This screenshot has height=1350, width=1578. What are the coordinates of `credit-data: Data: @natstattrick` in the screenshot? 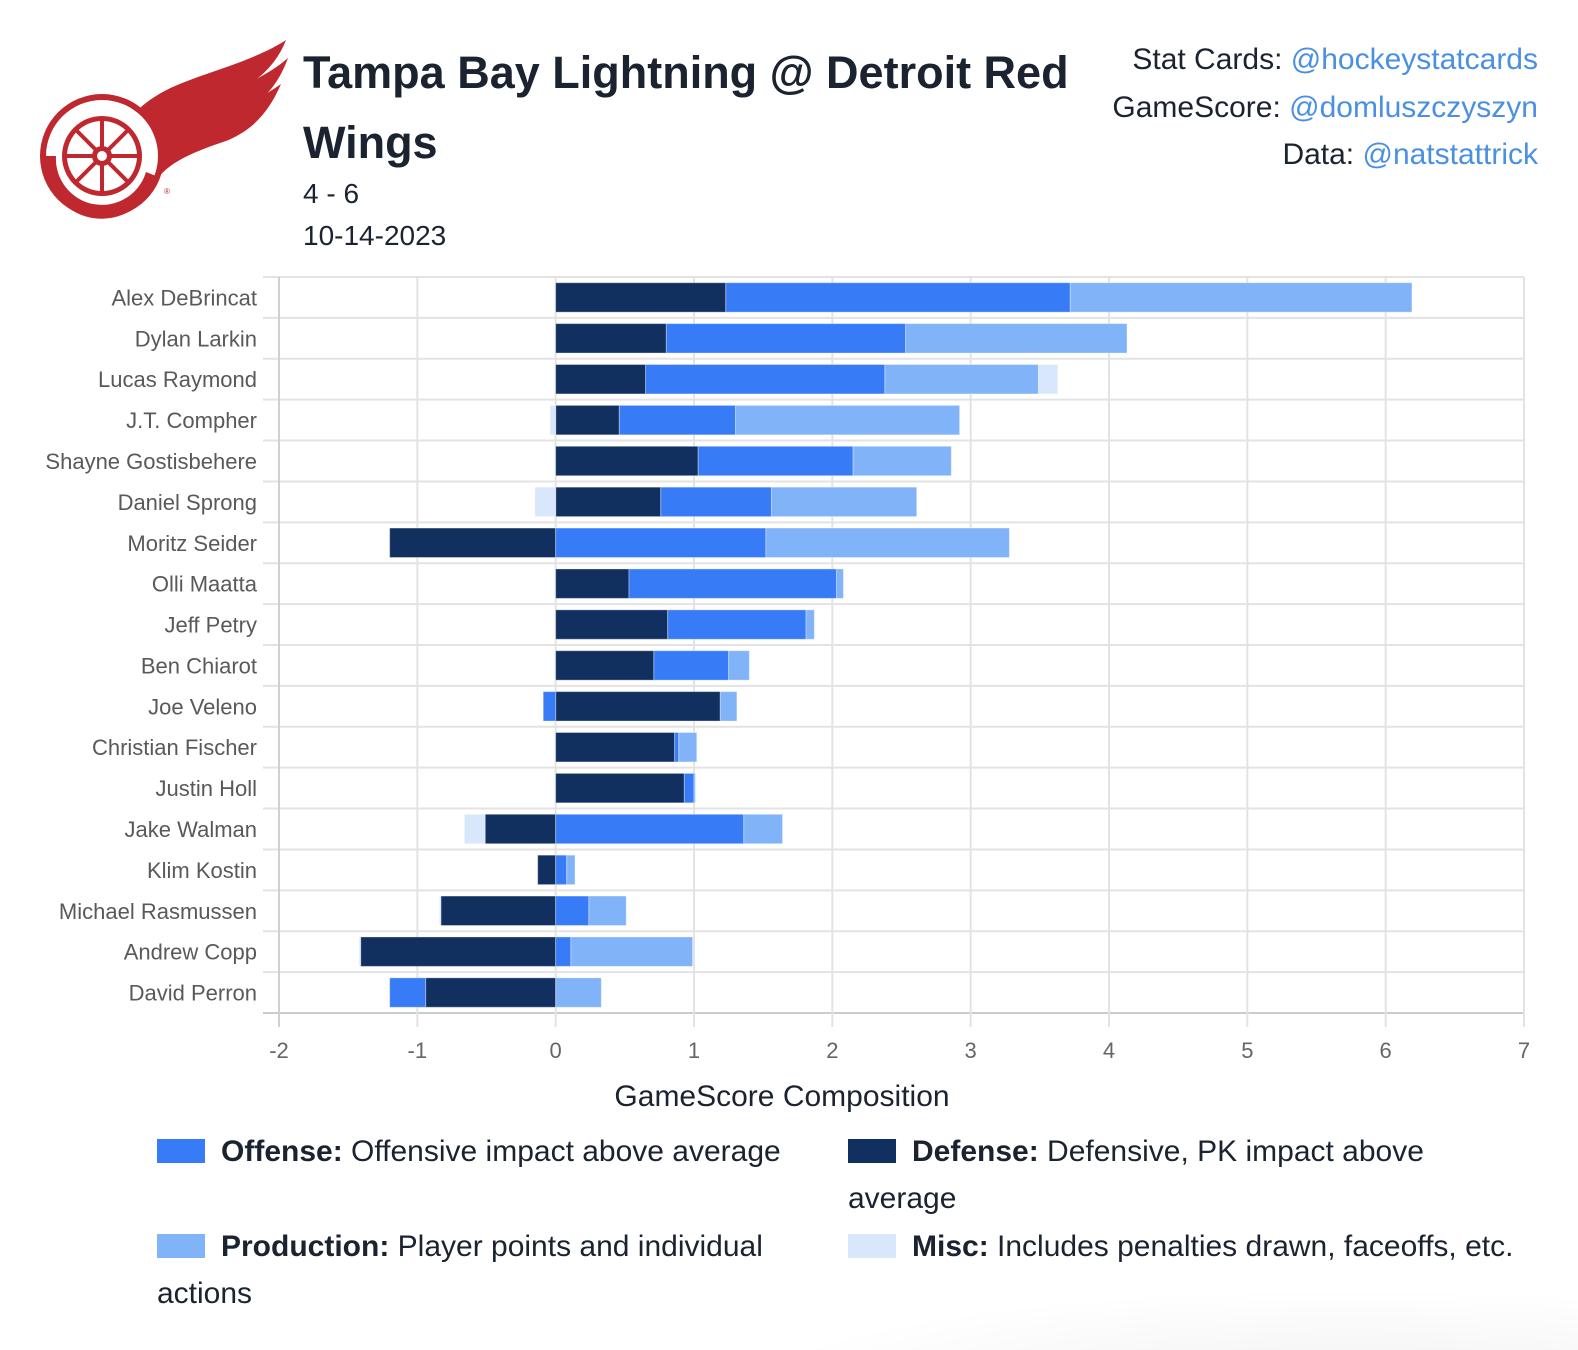 It's located at (1325, 155).